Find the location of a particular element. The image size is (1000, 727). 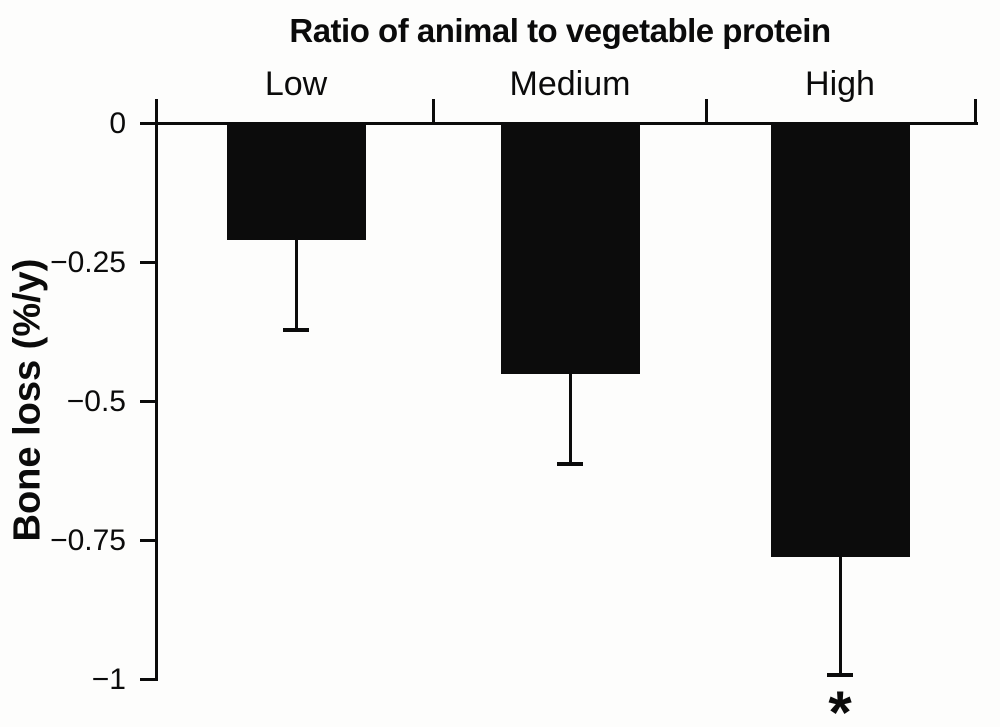

y-tick-−0.25 is located at coordinates (148, 262).